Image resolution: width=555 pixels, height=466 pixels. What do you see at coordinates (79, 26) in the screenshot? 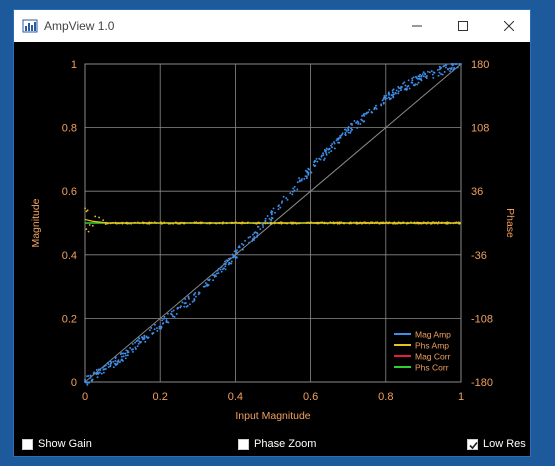
I see `window-title: AmpView 1.0` at bounding box center [79, 26].